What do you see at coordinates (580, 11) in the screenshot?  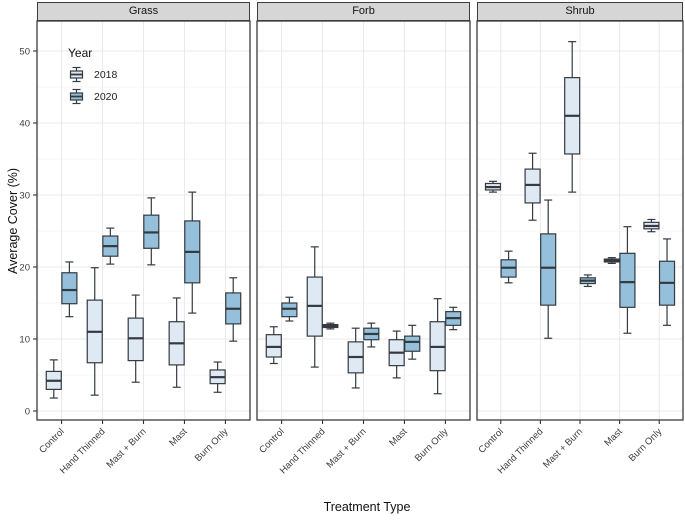 I see `facet-strip-shrub: Shrub` at bounding box center [580, 11].